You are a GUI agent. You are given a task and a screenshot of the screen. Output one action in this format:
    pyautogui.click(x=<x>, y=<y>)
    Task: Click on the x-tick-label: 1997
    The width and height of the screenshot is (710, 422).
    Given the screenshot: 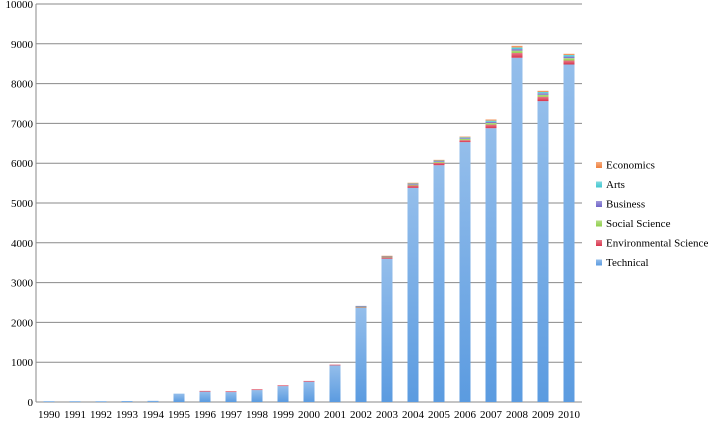 What is the action you would take?
    pyautogui.click(x=231, y=415)
    